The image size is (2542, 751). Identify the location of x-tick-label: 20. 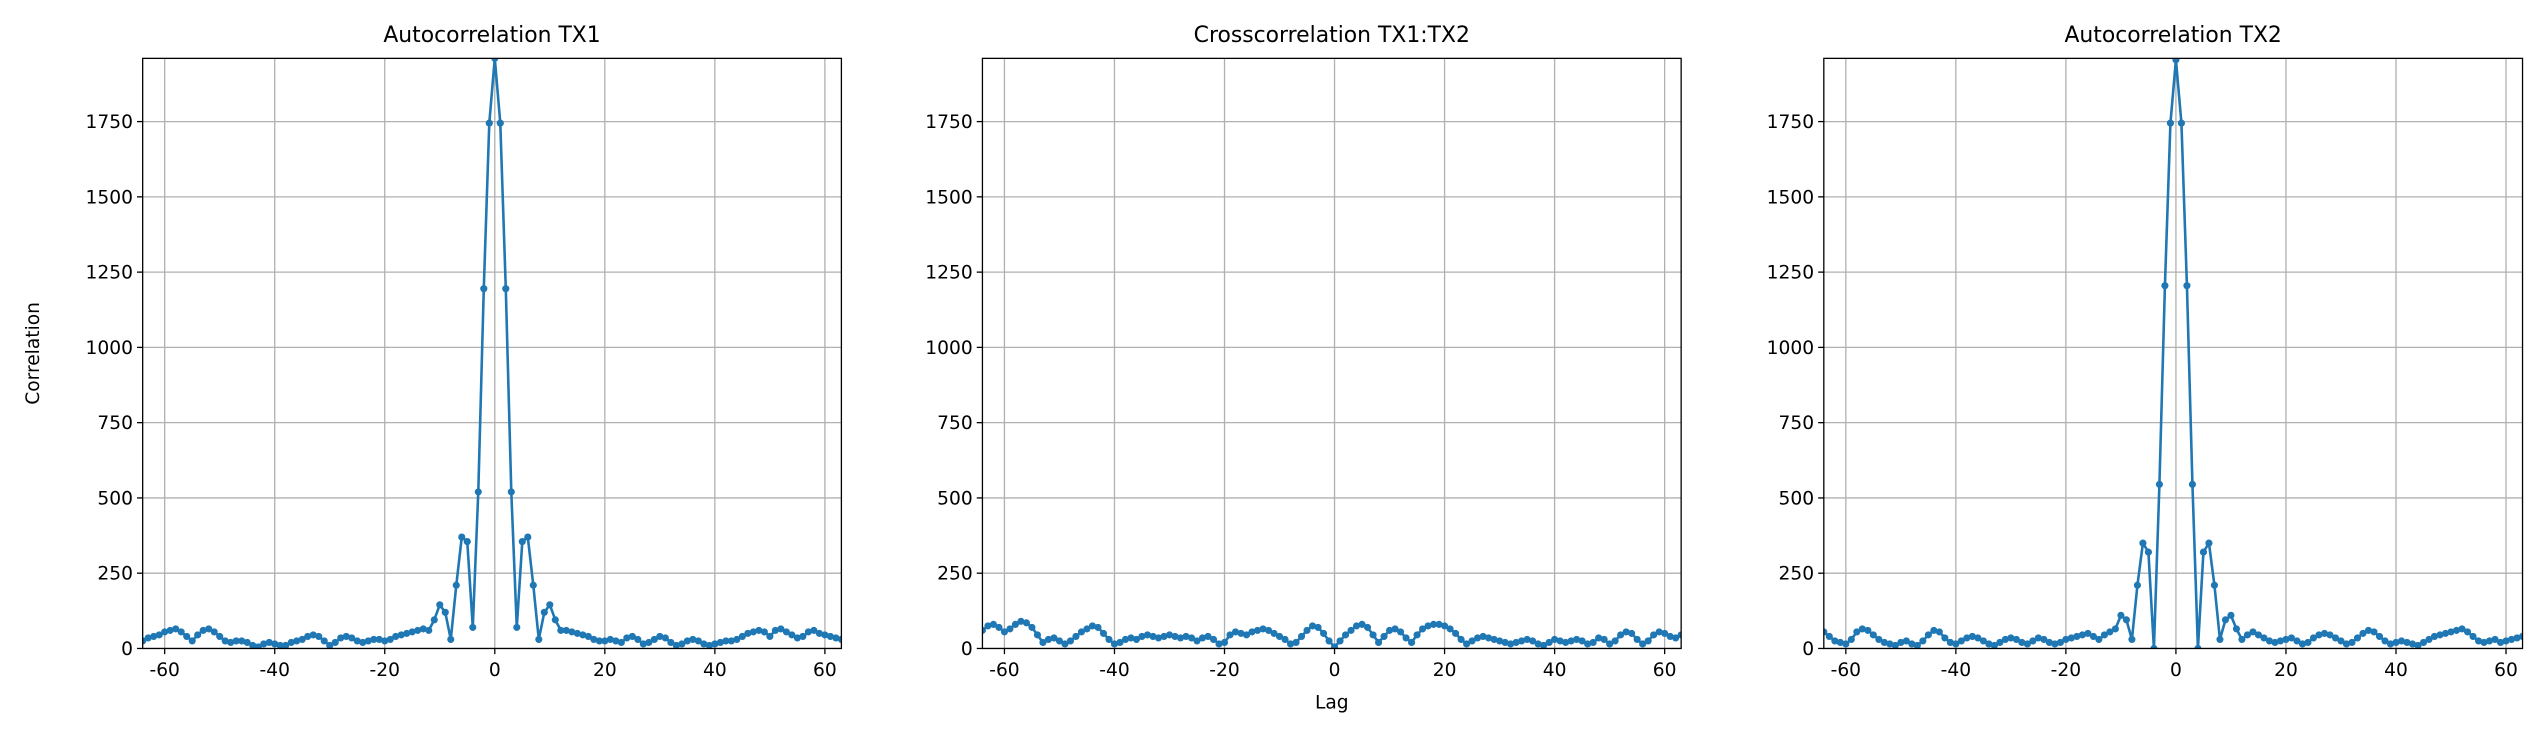
(1445, 670).